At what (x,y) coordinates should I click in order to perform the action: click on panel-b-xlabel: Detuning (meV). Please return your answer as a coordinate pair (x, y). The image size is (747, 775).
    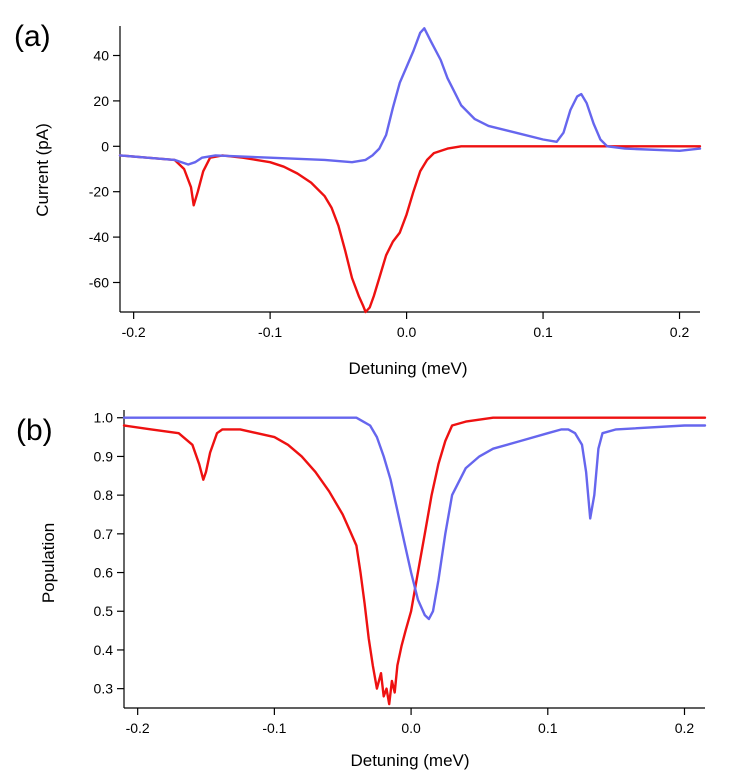
    Looking at the image, I should click on (409, 760).